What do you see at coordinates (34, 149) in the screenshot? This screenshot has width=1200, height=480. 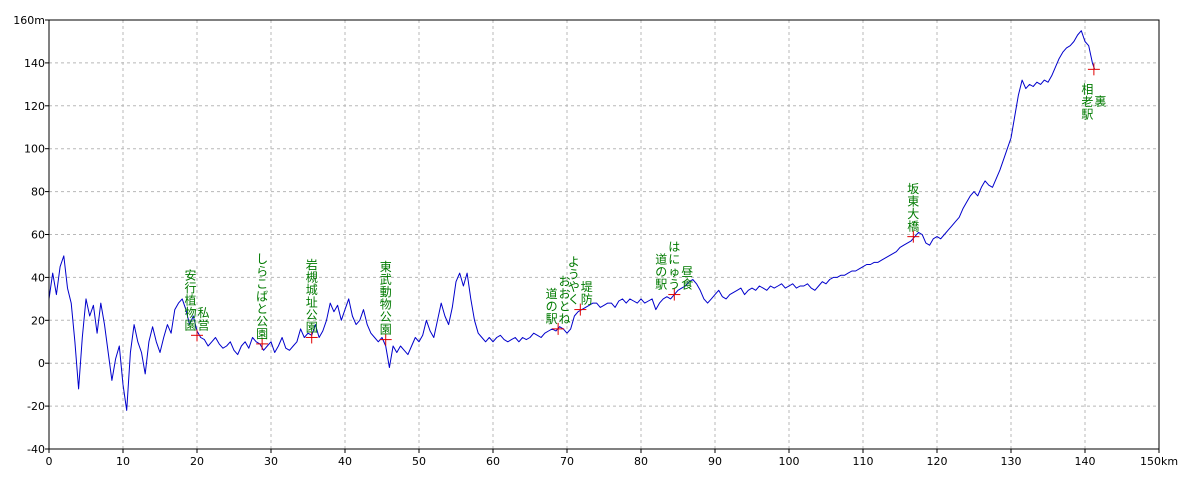 I see `y-tick-label: 100` at bounding box center [34, 149].